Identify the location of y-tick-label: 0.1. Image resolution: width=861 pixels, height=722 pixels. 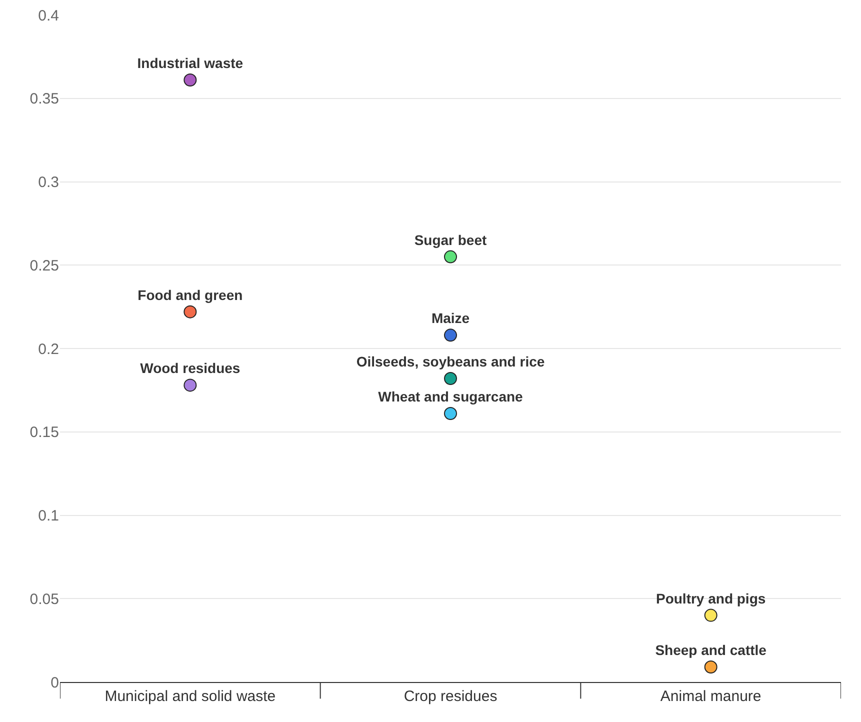
(48, 516).